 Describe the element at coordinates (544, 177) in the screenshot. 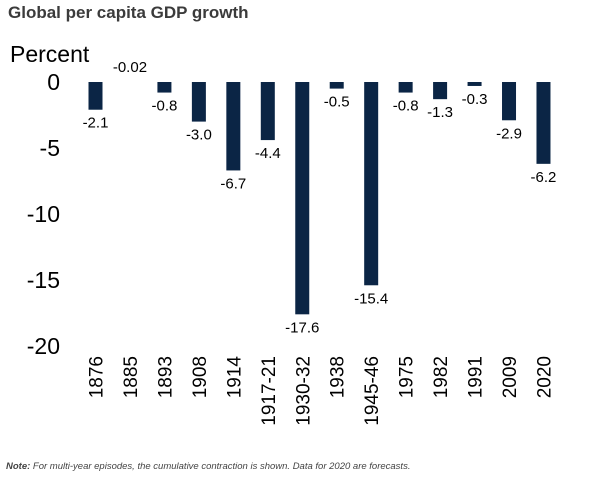

I see `data-label: -6.2` at that location.